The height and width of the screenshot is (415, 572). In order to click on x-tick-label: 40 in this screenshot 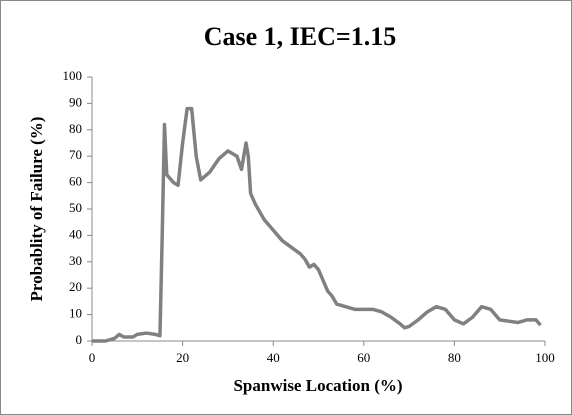, I will do `click(273, 357)`.